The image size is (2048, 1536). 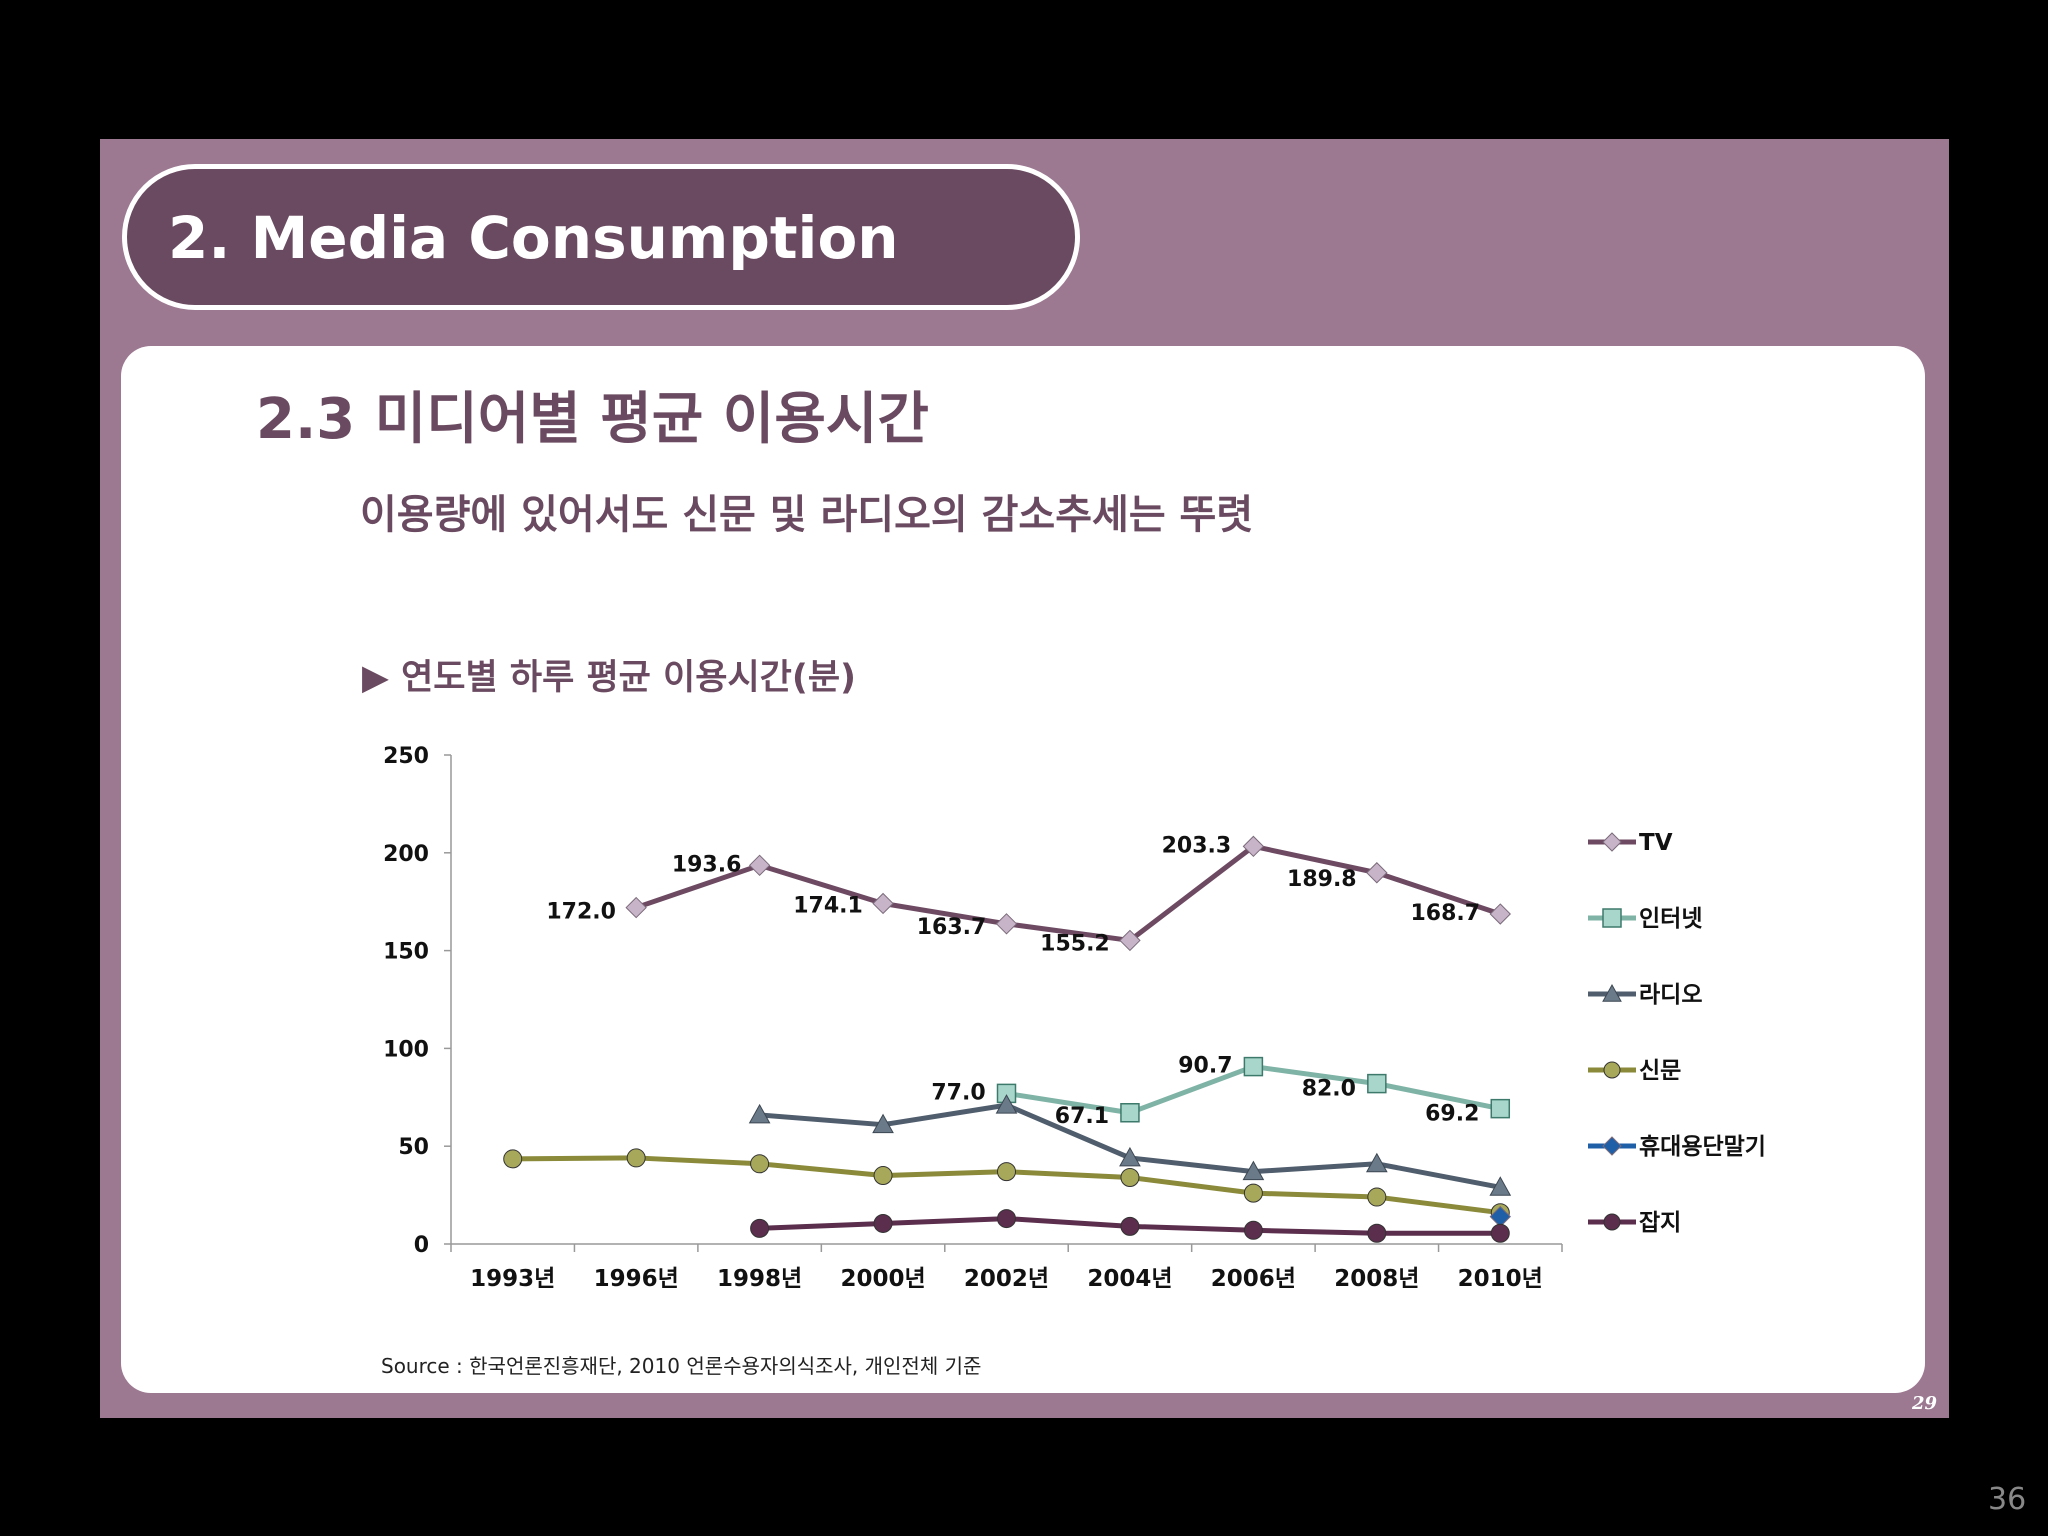 I want to click on data-label: 69.2, so click(x=1452, y=1114).